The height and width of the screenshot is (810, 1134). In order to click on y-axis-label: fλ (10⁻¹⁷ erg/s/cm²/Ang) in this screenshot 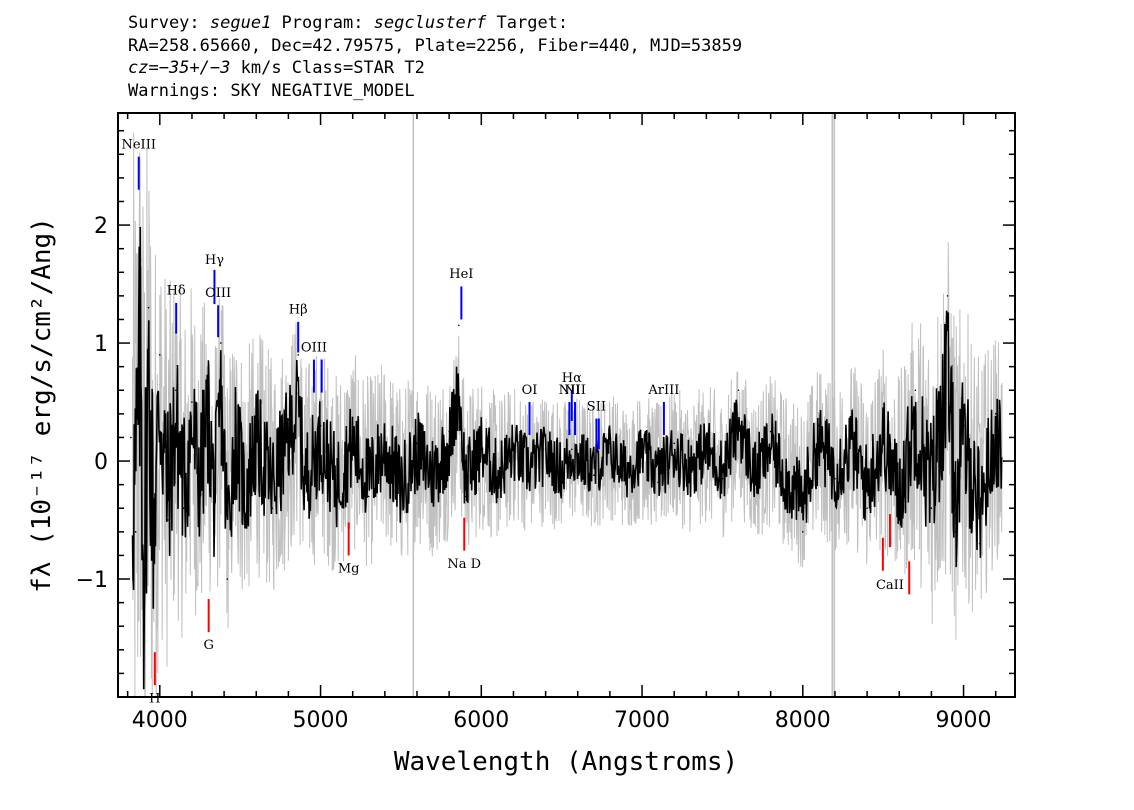, I will do `click(42, 405)`.